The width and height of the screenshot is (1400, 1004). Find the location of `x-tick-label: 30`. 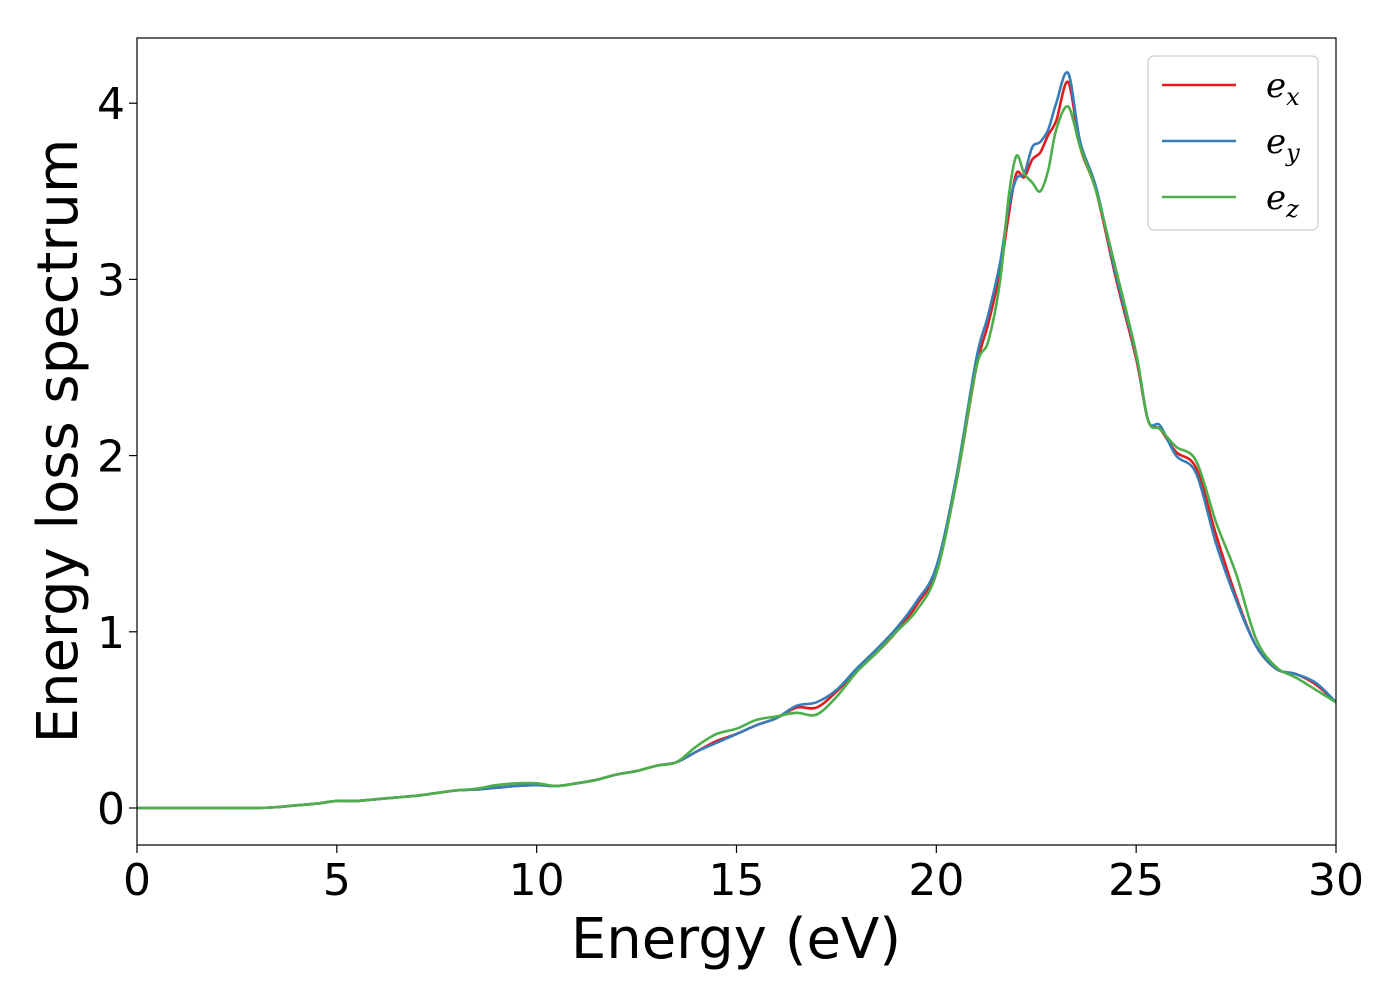

x-tick-label: 30 is located at coordinates (1336, 880).